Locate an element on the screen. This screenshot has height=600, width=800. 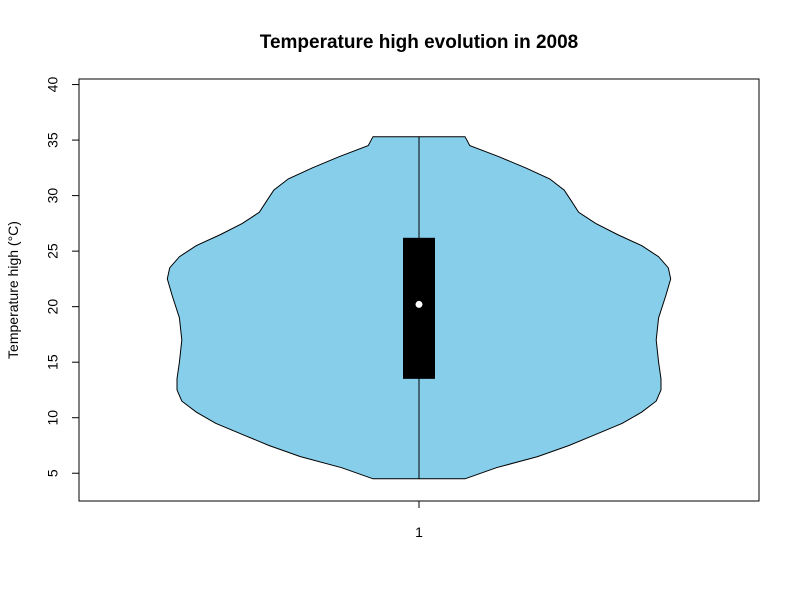
y-tick-label: 35 is located at coordinates (53, 140).